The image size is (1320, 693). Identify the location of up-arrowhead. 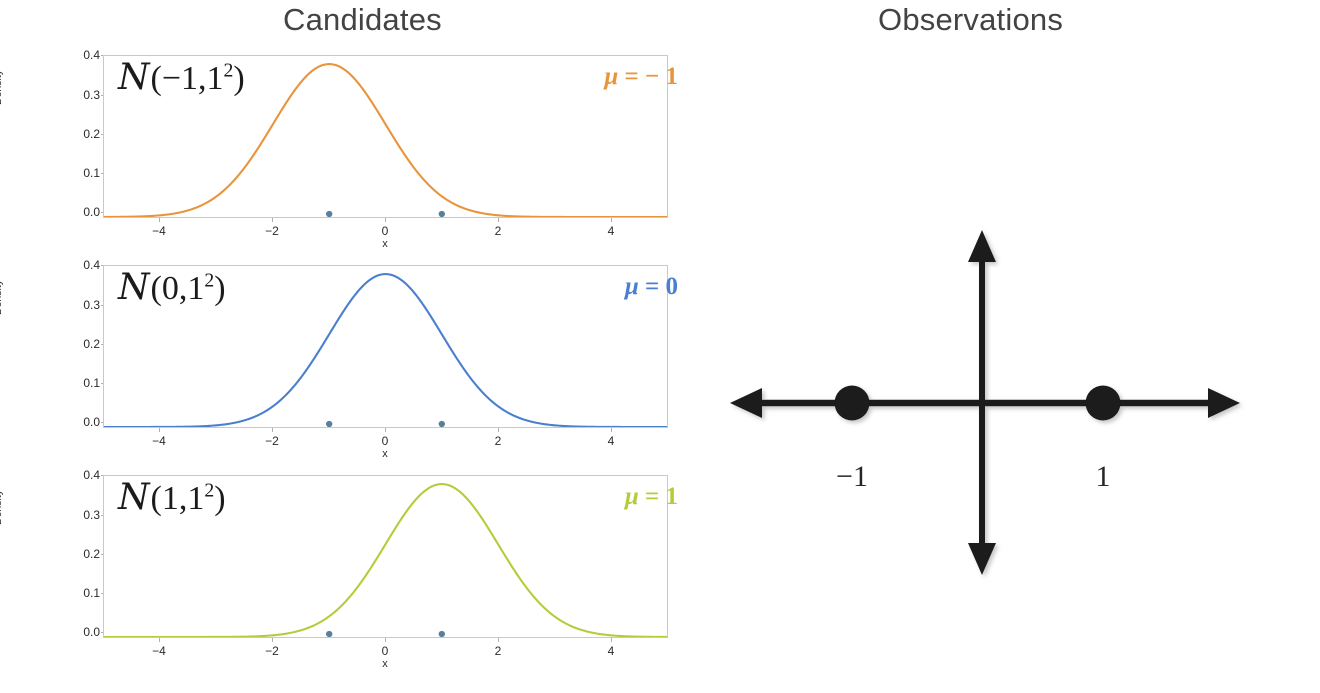
(982, 246).